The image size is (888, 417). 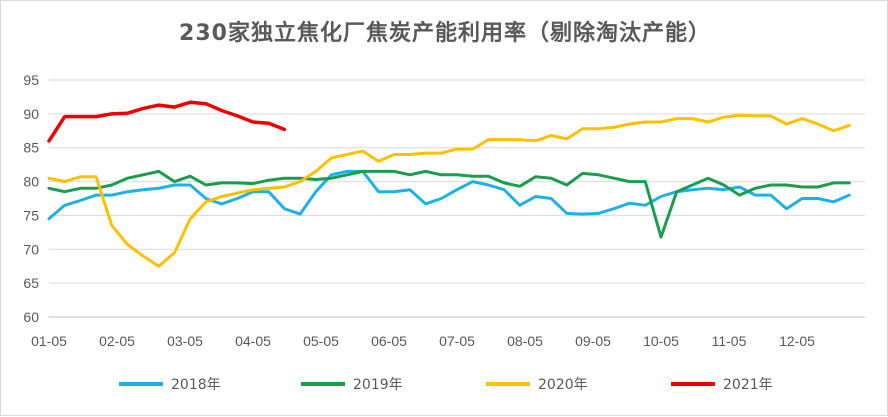 What do you see at coordinates (449, 195) in the screenshot?
I see `series-line-2018年` at bounding box center [449, 195].